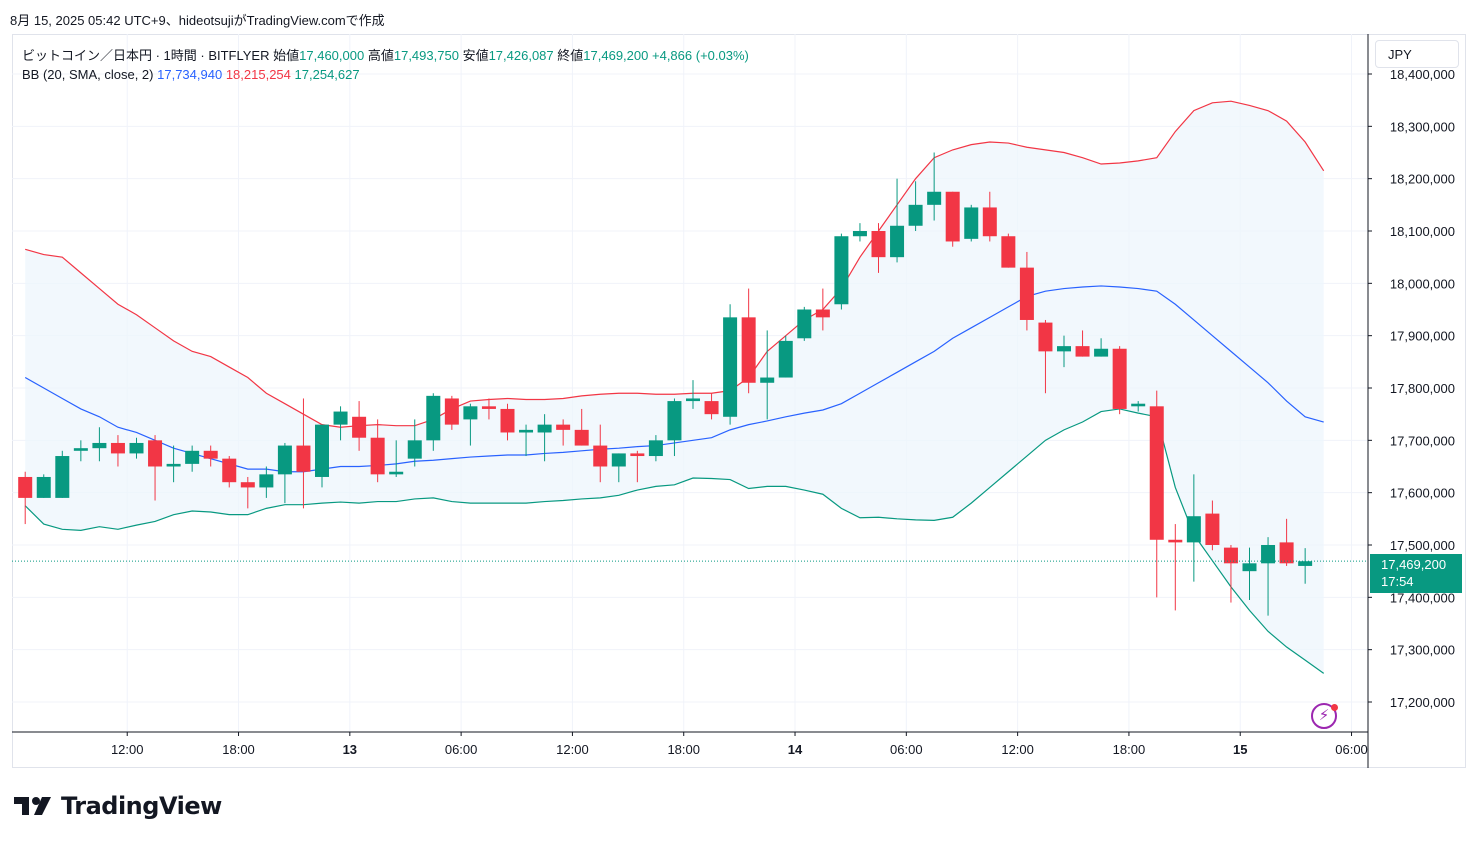 This screenshot has height=843, width=1479. Describe the element at coordinates (258, 74) in the screenshot. I see `bb-upper-value: 18,215,254` at that location.